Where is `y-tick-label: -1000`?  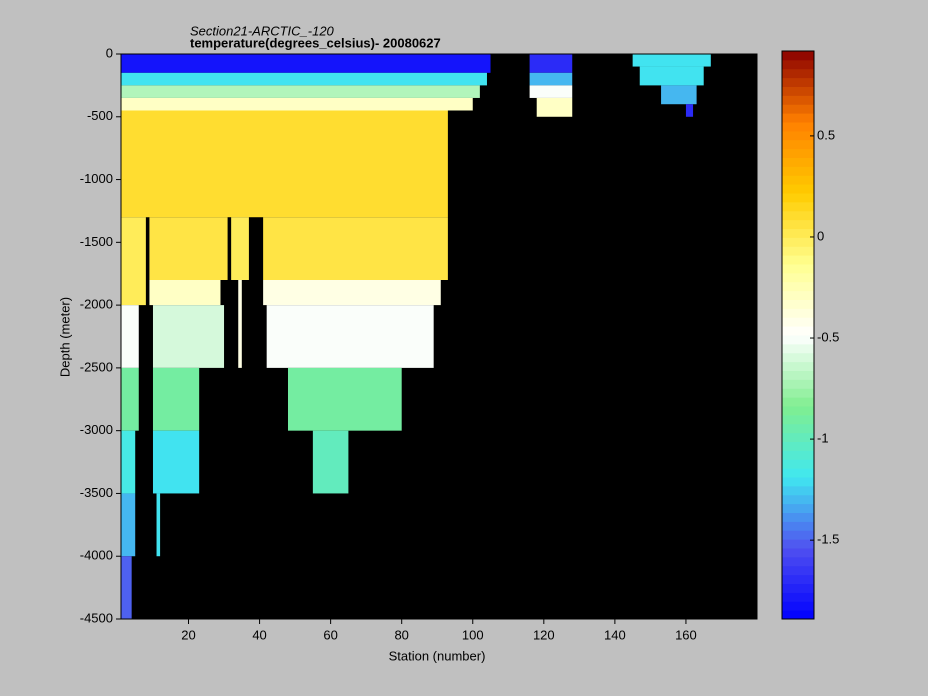 y-tick-label: -1000 is located at coordinates (96, 178).